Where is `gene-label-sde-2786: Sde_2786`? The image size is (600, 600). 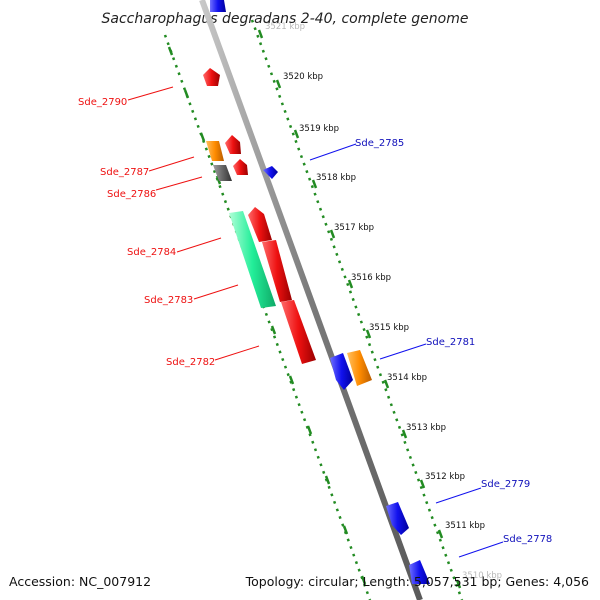 gene-label-sde-2786: Sde_2786 is located at coordinates (131, 194).